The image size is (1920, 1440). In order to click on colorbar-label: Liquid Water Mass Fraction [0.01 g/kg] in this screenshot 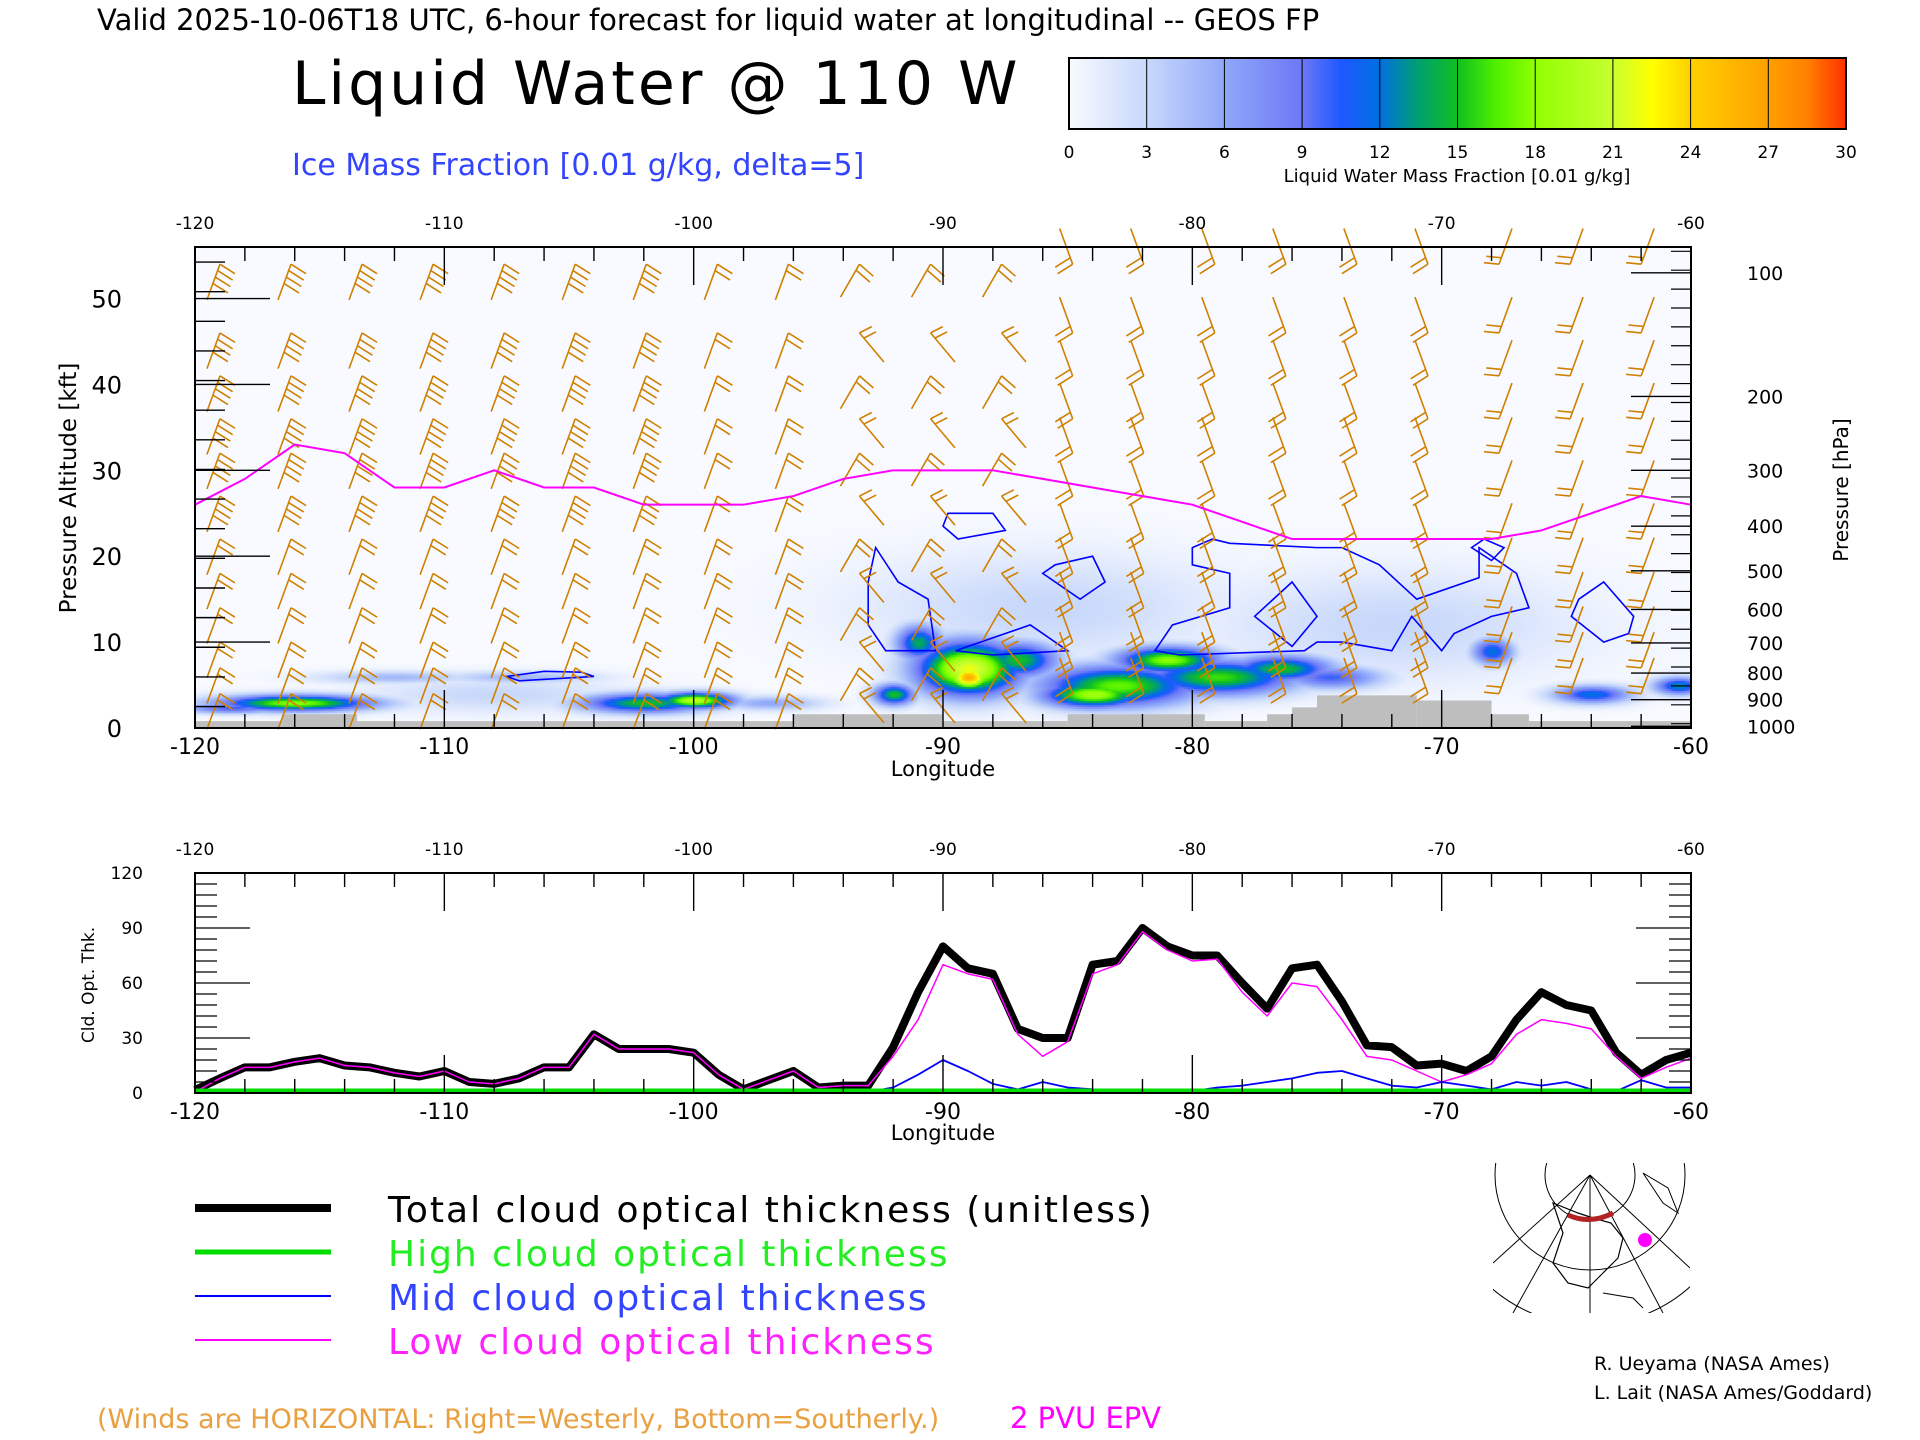, I will do `click(1457, 176)`.